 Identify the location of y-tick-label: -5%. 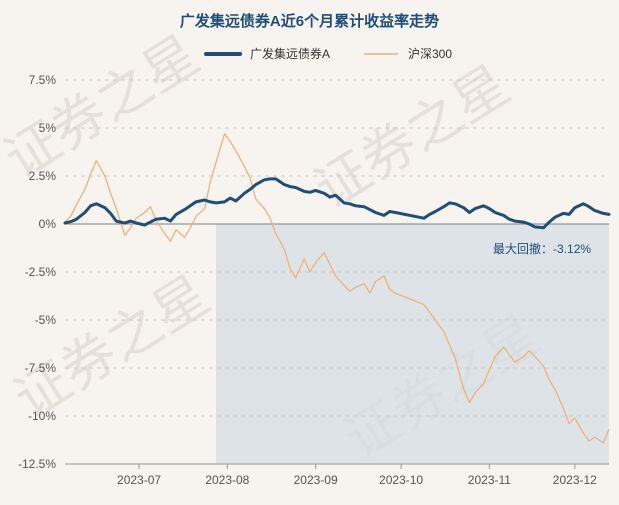
(46, 320).